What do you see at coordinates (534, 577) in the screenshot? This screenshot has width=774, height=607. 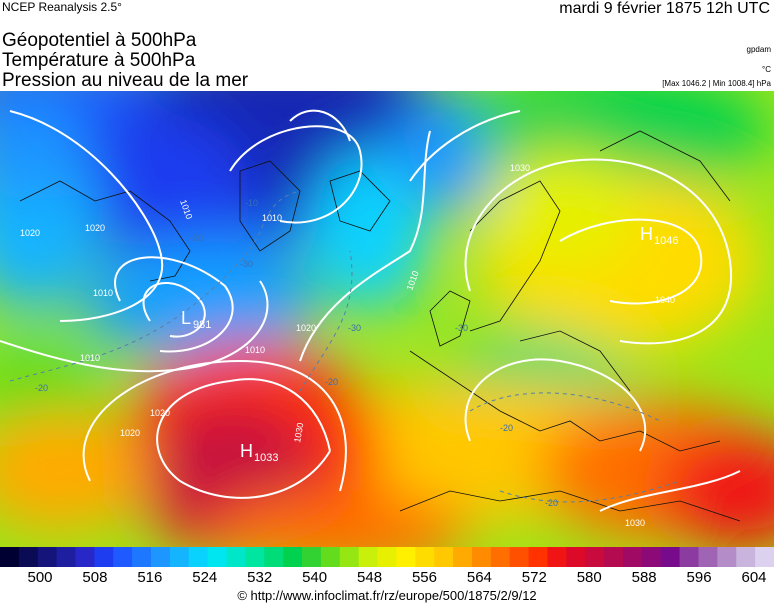 I see `color-scale-tick: 572` at bounding box center [534, 577].